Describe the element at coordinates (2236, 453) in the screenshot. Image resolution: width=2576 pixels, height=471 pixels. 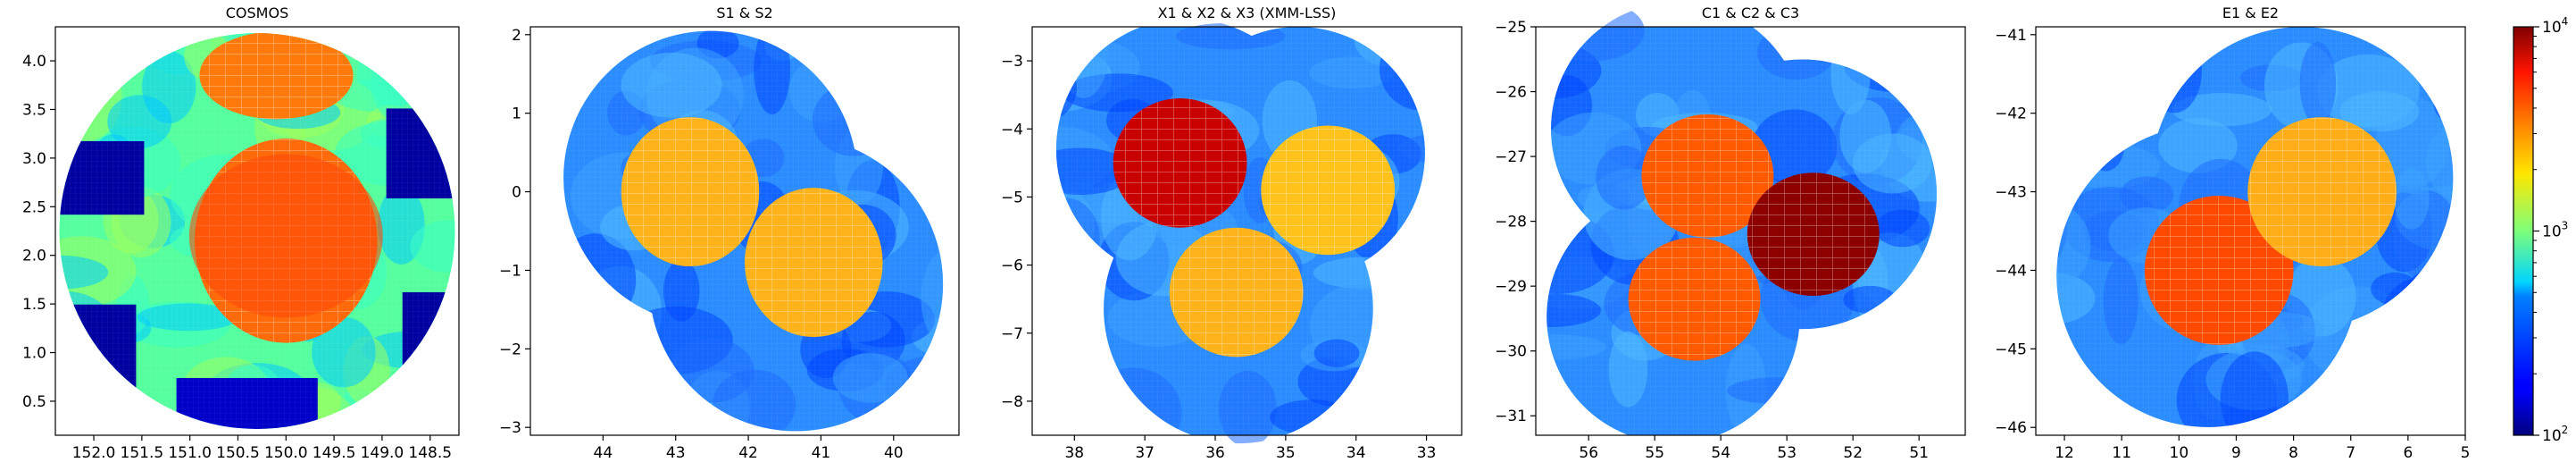
I see `x-tick-label: 9` at that location.